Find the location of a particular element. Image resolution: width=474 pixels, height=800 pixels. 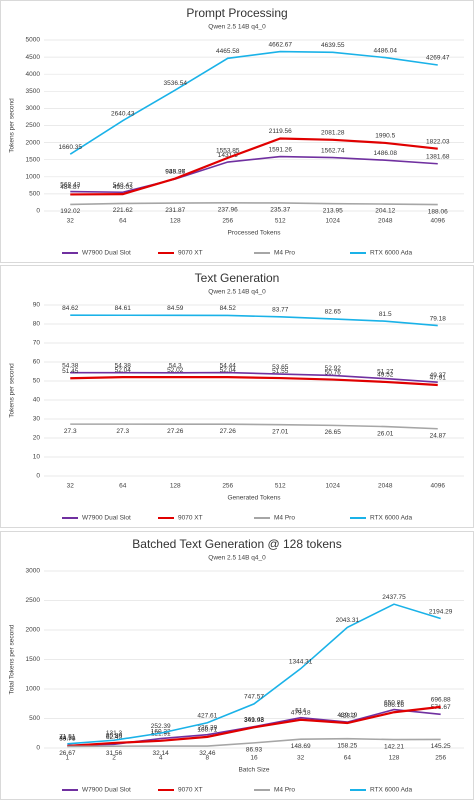

data-label: 71.51 is located at coordinates (67, 736).